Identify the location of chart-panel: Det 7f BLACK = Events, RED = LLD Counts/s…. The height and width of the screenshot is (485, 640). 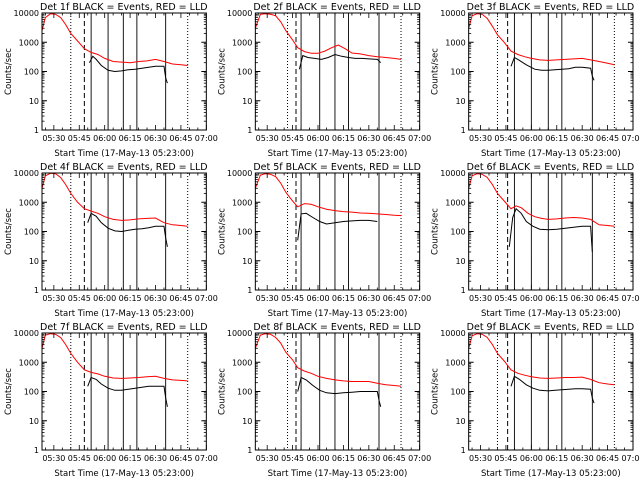
(111, 400).